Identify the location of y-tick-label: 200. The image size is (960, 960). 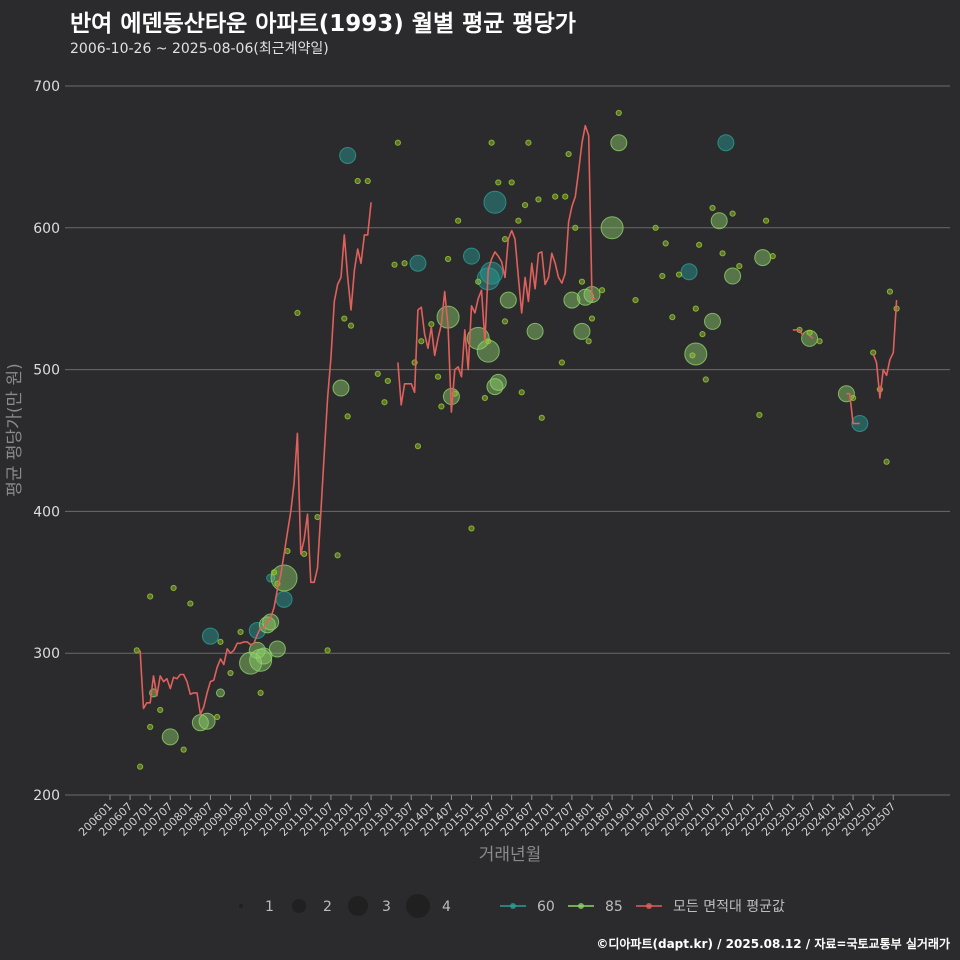
(46, 796).